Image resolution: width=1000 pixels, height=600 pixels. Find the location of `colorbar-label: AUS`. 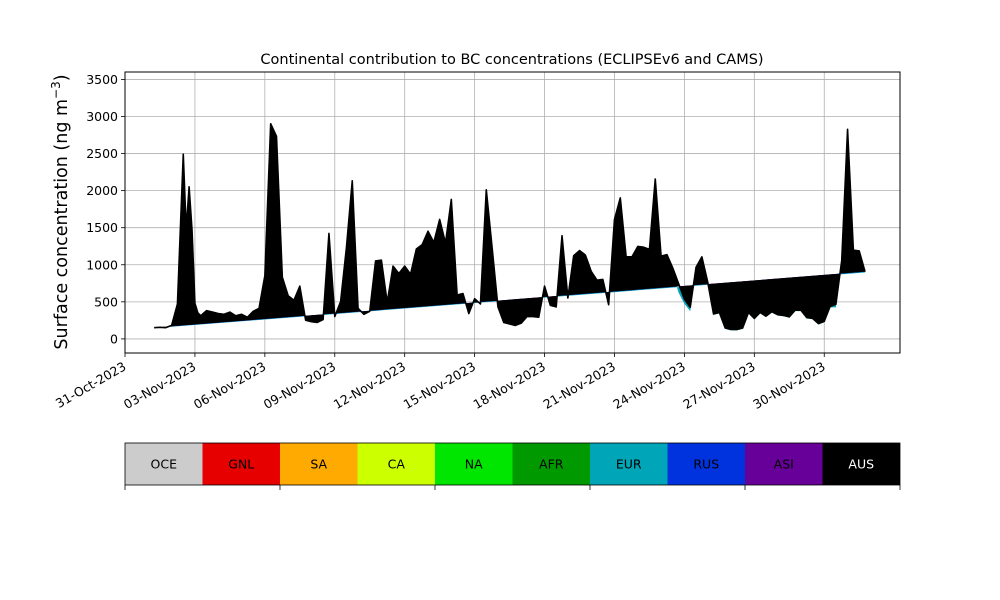

colorbar-label: AUS is located at coordinates (861, 464).